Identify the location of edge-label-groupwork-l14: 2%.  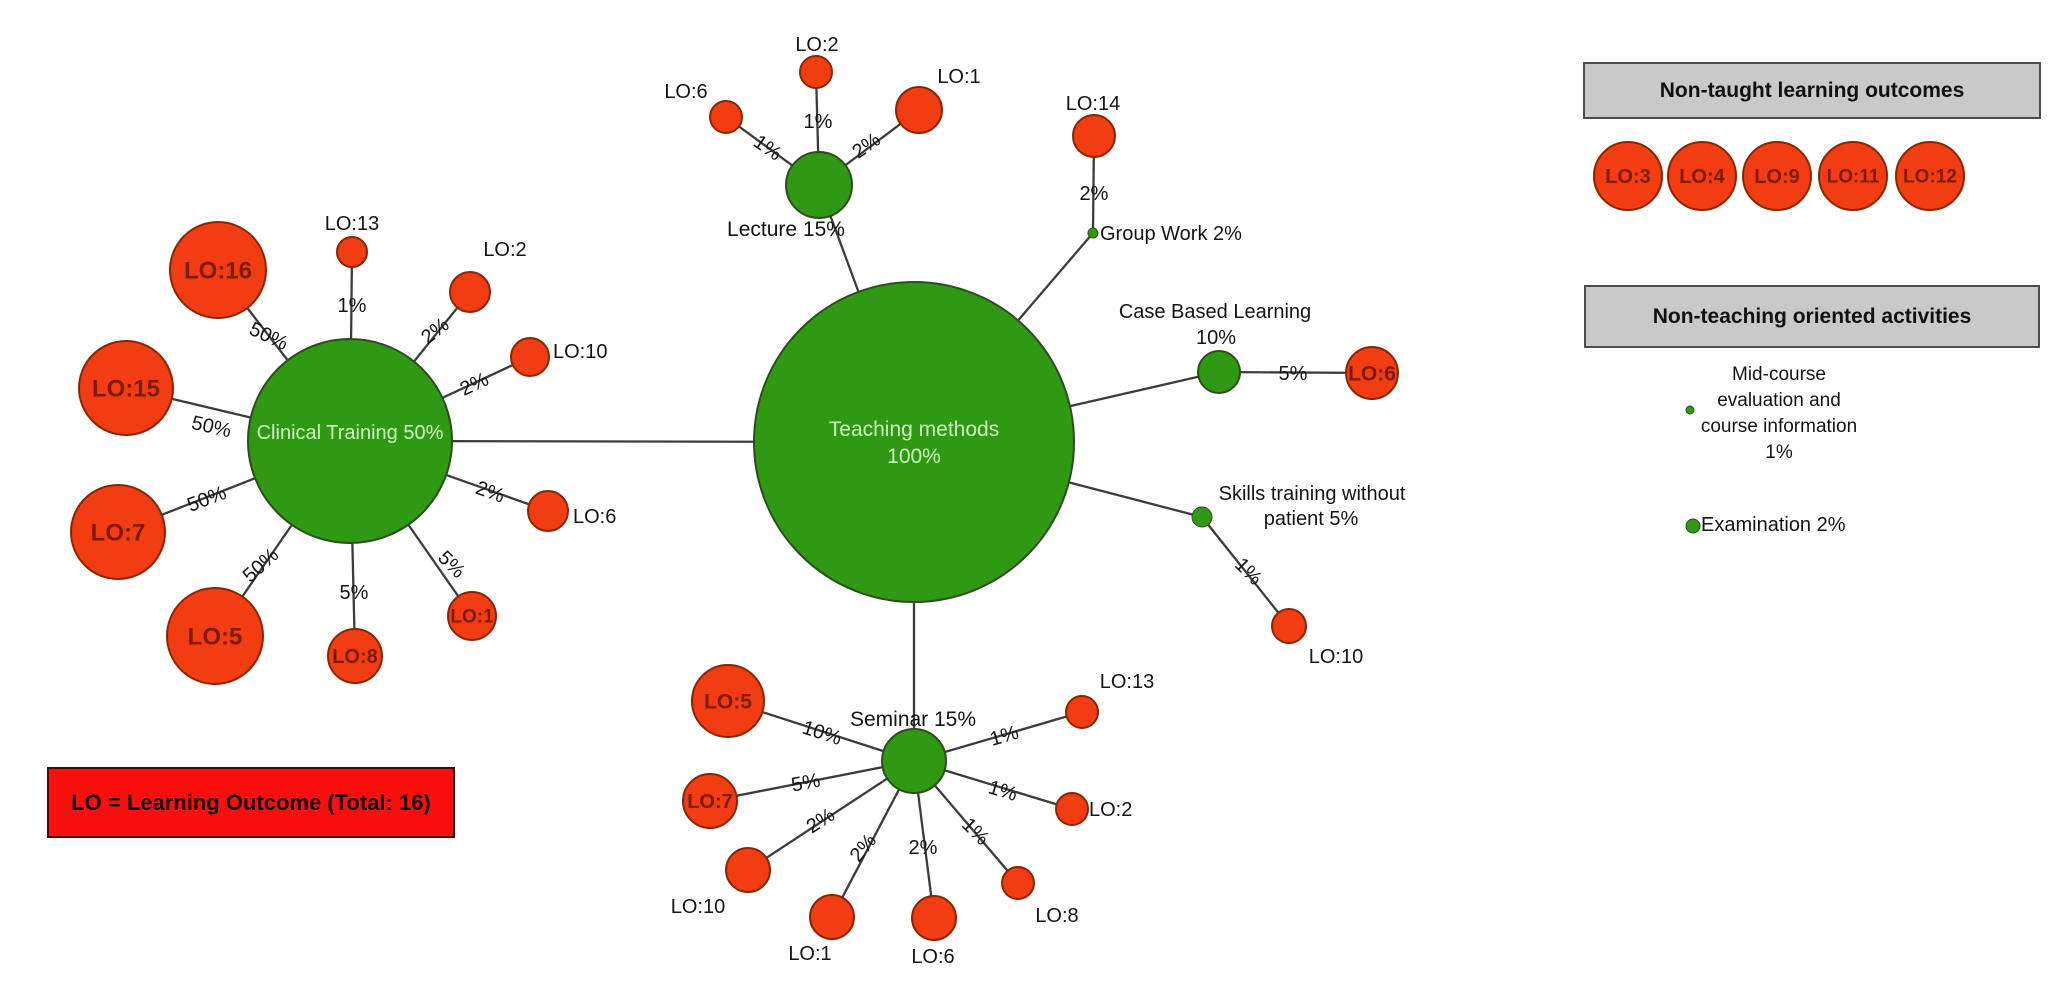
(1094, 194).